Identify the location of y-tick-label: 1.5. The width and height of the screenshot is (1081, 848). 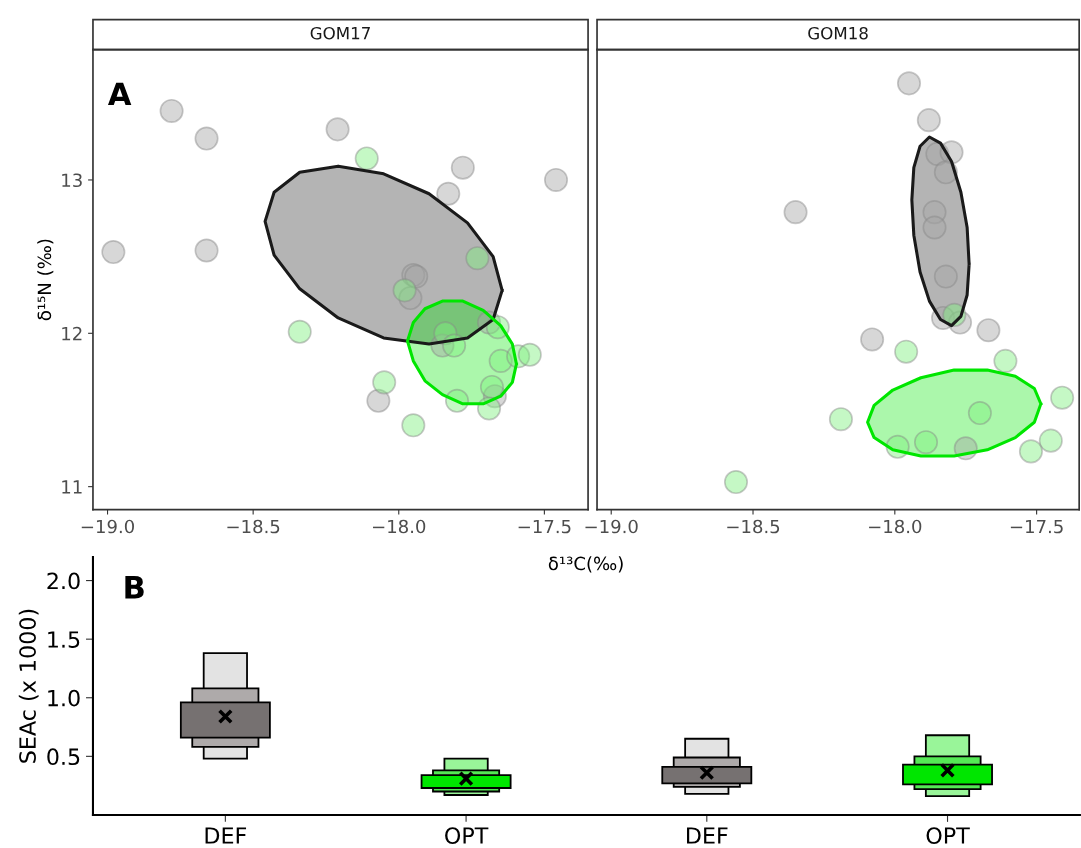
(64, 639).